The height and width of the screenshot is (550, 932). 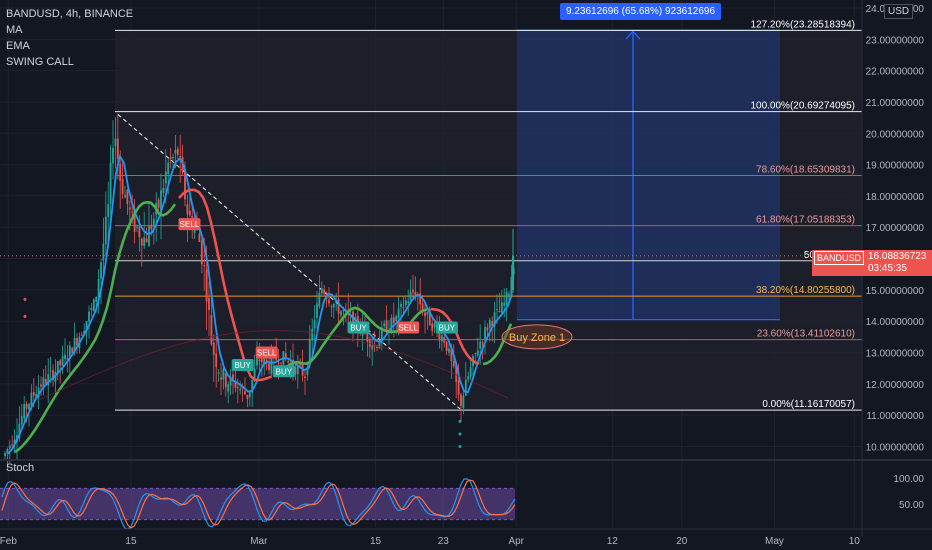 What do you see at coordinates (899, 11) in the screenshot?
I see `currency-badge: USD` at bounding box center [899, 11].